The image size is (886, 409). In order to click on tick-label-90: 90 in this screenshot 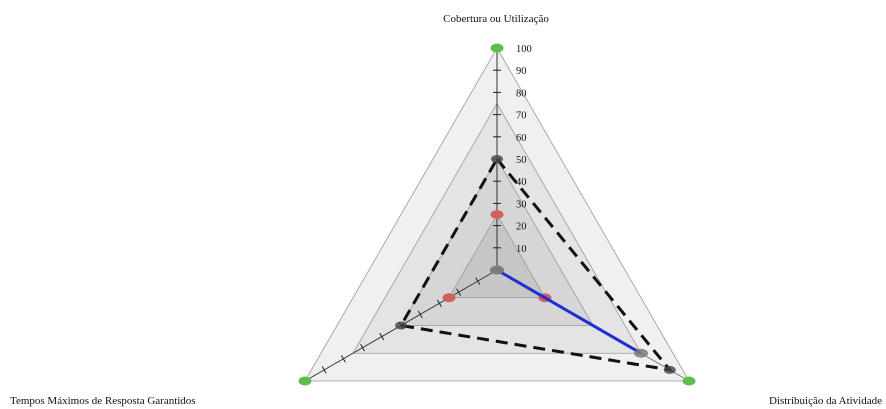, I will do `click(521, 71)`.